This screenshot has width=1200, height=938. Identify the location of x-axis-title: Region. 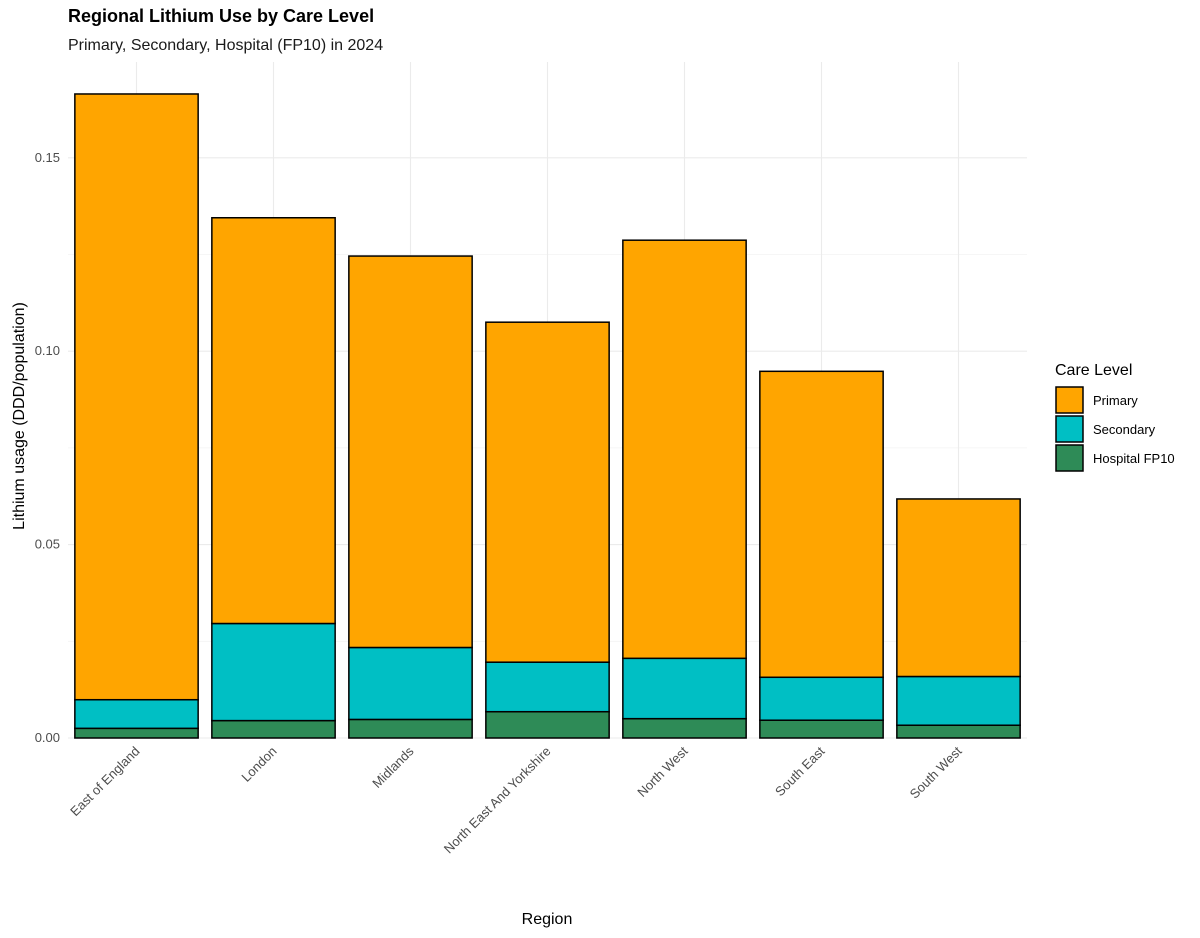
(547, 919).